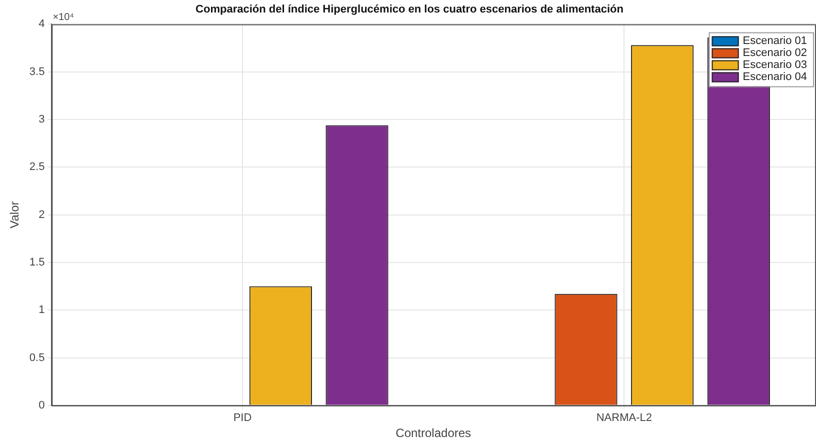 The image size is (816, 447). What do you see at coordinates (624, 418) in the screenshot?
I see `x-tick-label: NARMA-L2` at bounding box center [624, 418].